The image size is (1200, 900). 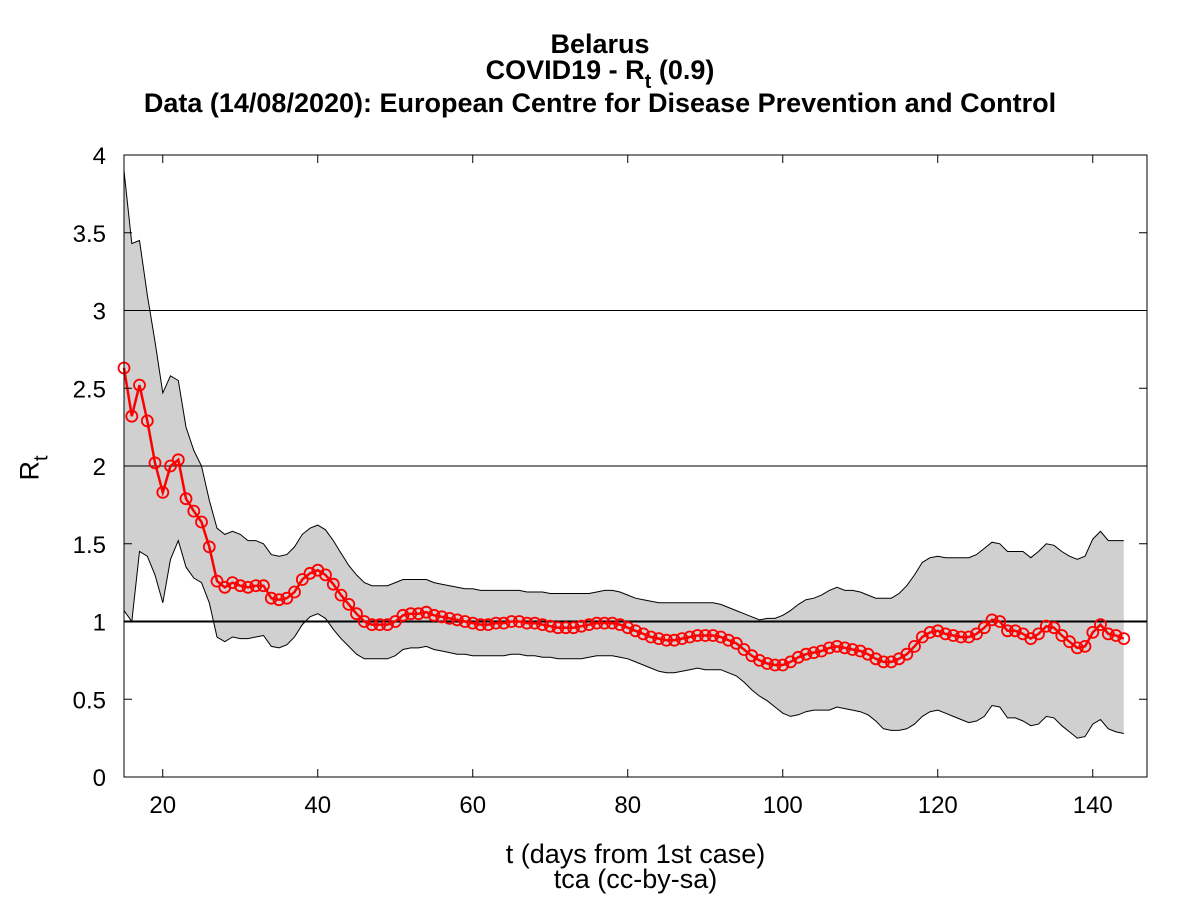 I want to click on chart-title-metric: COVID19 - Rt (0.9), so click(x=600, y=74).